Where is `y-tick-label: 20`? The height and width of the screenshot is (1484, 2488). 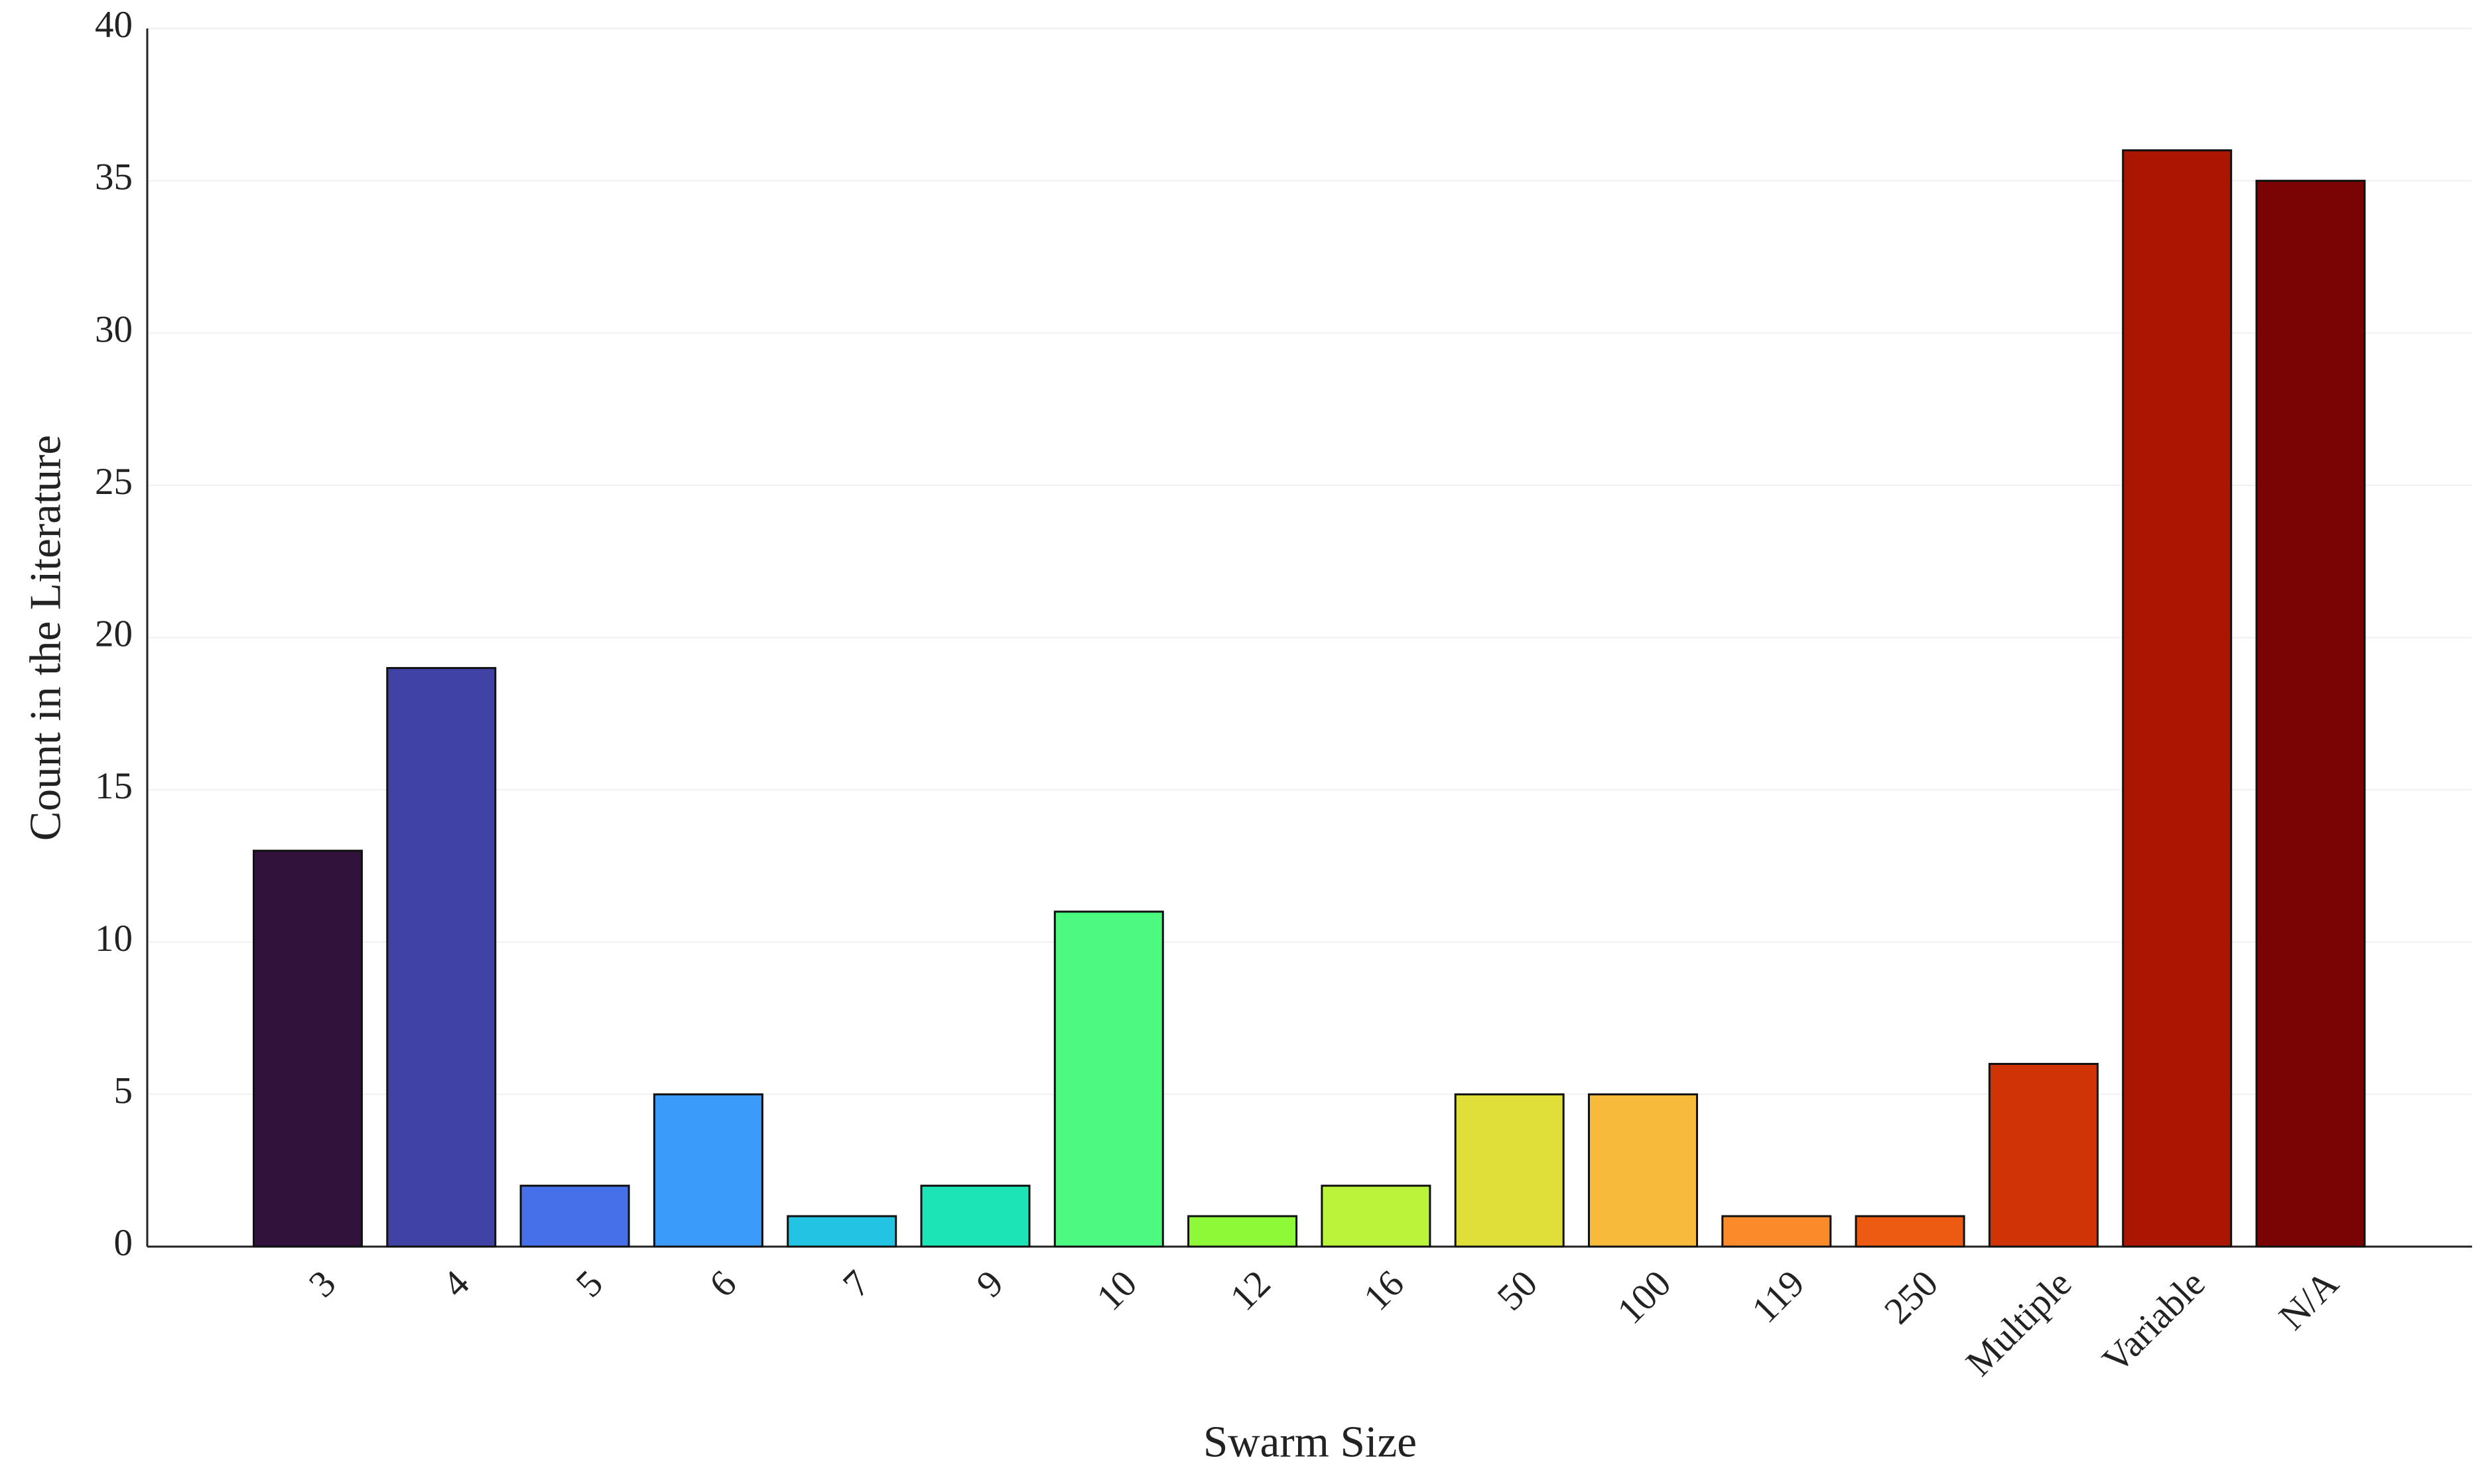
y-tick-label: 20 is located at coordinates (114, 634).